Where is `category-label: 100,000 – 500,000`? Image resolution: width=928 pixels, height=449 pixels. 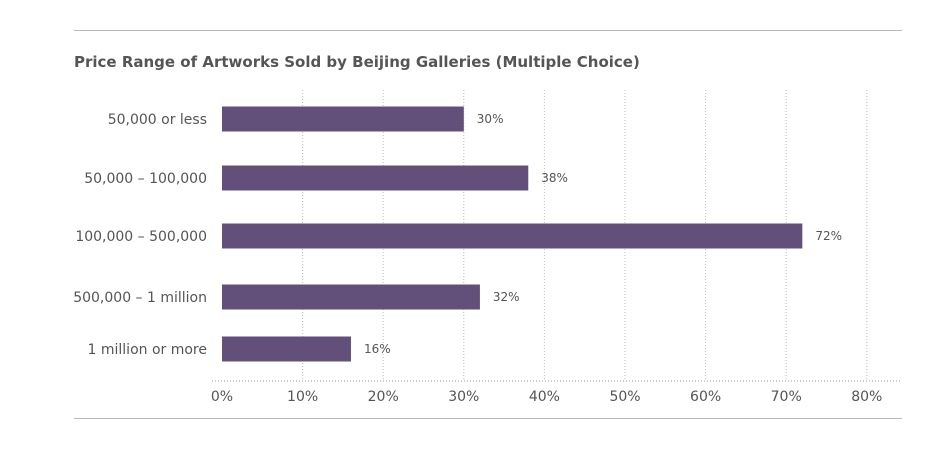
category-label: 100,000 – 500,000 is located at coordinates (141, 237).